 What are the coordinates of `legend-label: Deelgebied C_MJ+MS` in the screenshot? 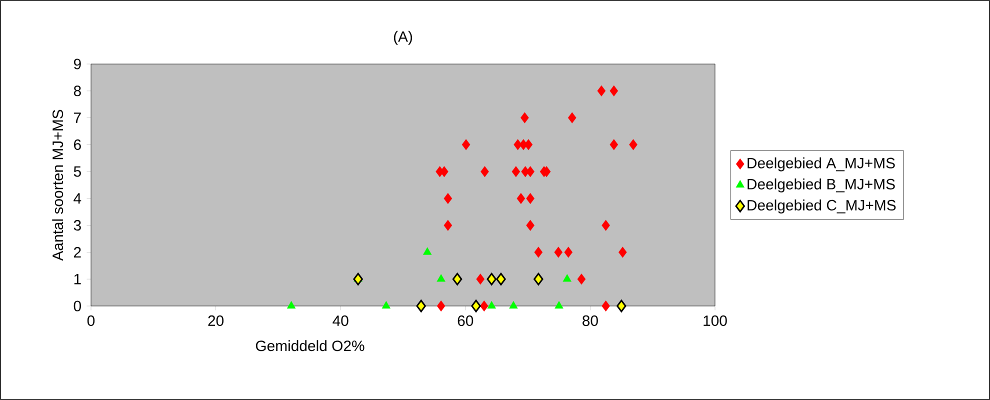 It's located at (822, 207).